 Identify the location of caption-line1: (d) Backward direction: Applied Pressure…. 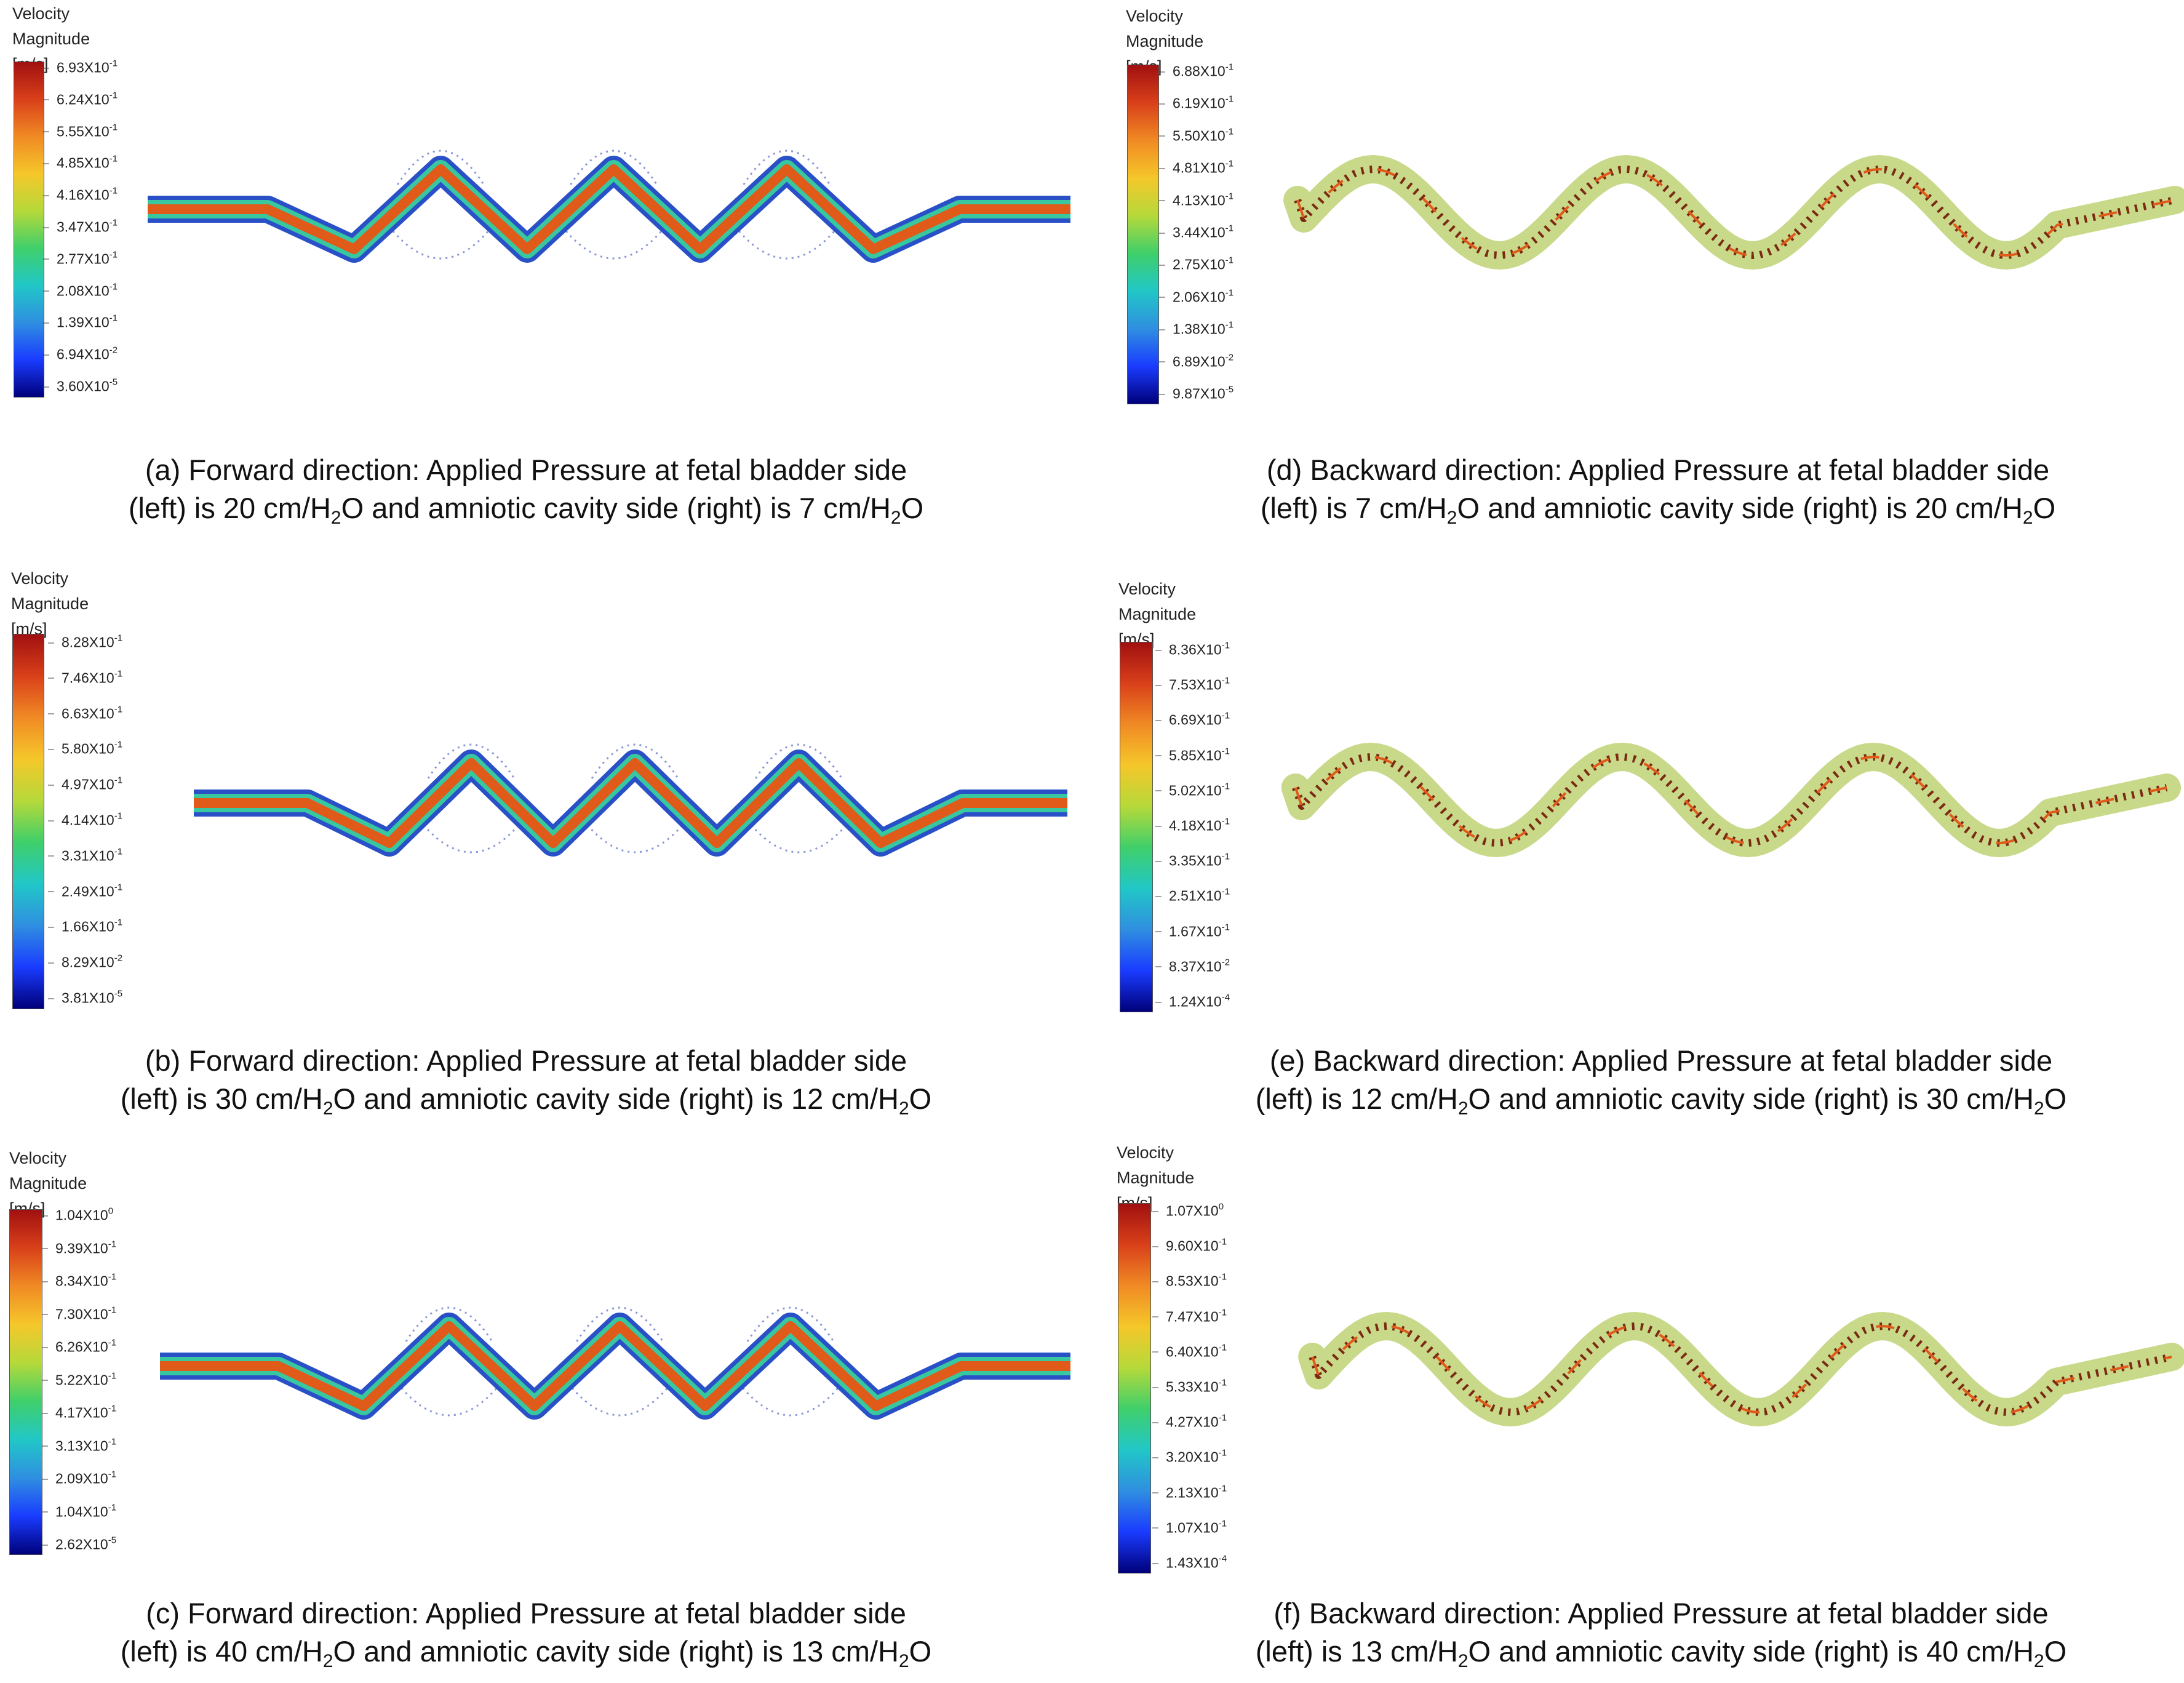
(1658, 470).